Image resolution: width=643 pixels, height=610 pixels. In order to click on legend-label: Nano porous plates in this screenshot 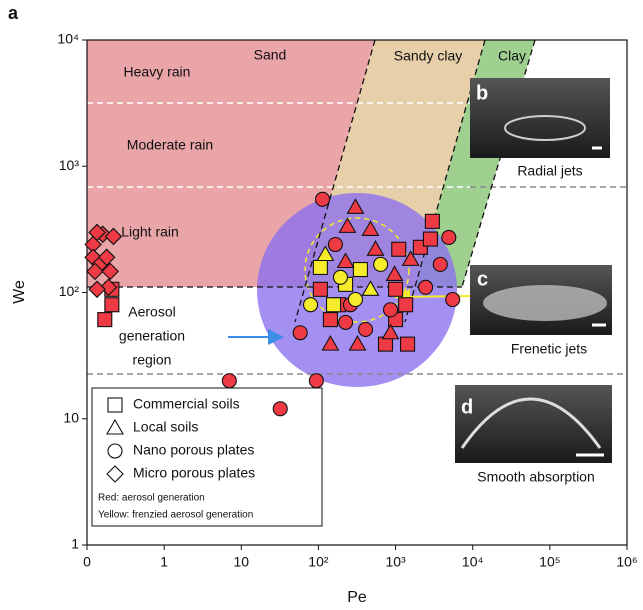, I will do `click(193, 450)`.